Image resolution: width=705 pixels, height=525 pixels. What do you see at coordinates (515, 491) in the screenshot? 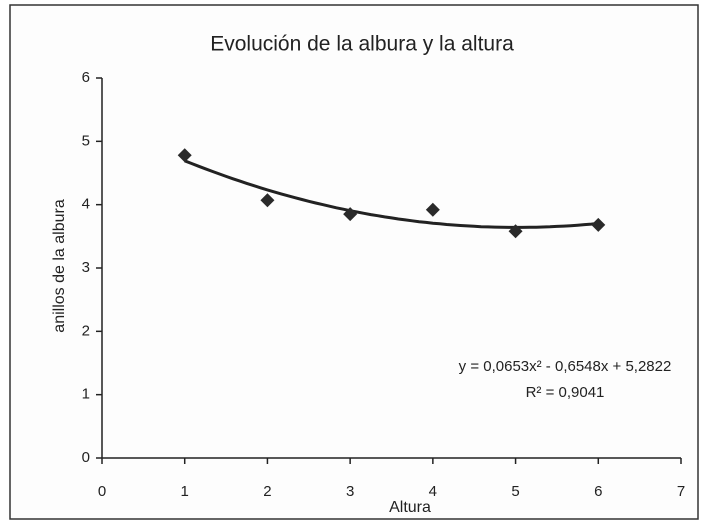
I see `x-tick-label: 5` at bounding box center [515, 491].